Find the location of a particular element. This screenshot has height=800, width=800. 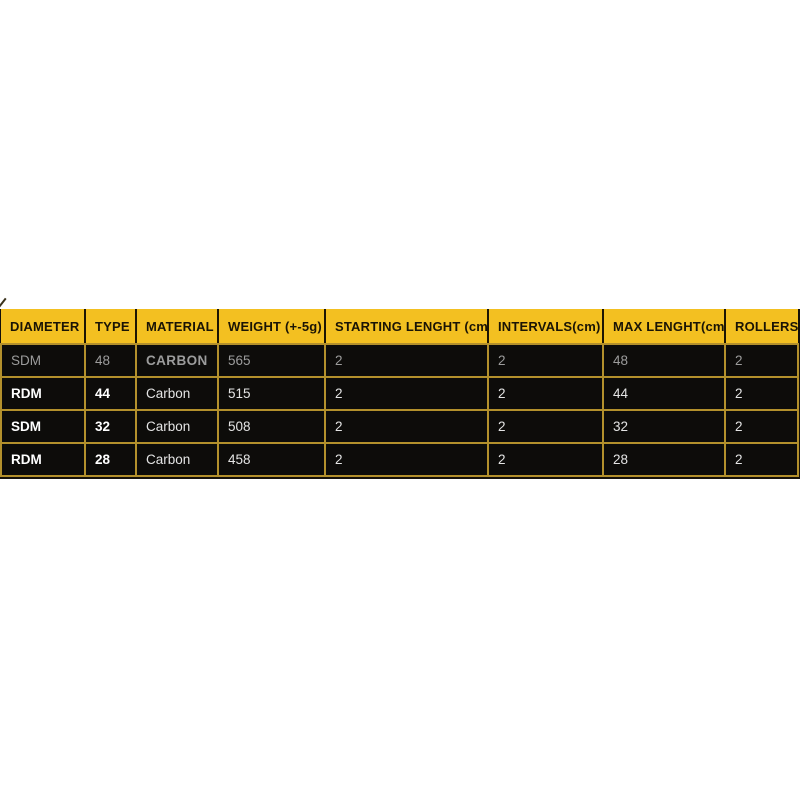

table-row: SDM 32 Carbon 508 2 2 32 2 is located at coordinates (399, 426).